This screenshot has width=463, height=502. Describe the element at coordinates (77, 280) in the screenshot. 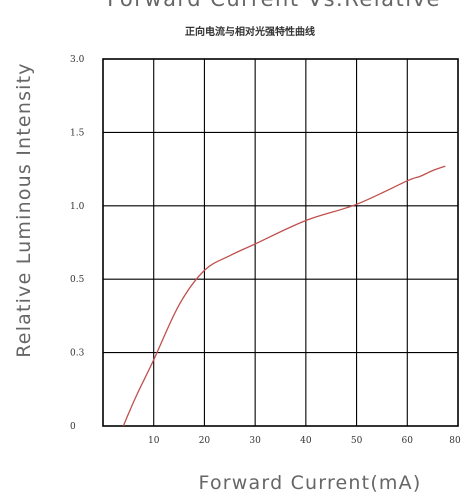

I see `y-tick-label: 0.5` at that location.